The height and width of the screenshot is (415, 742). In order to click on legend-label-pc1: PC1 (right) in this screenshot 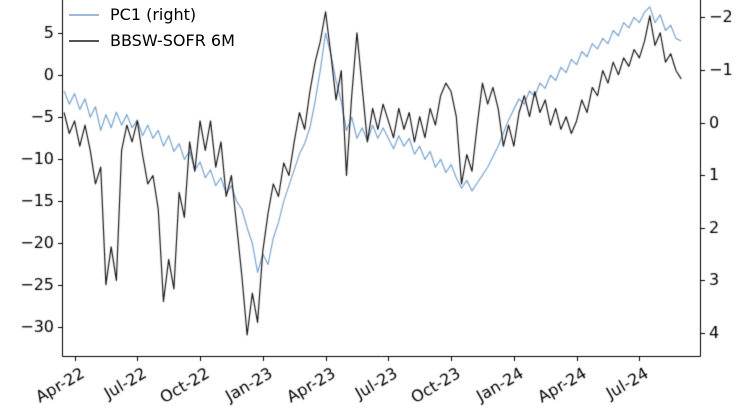, I will do `click(153, 14)`.